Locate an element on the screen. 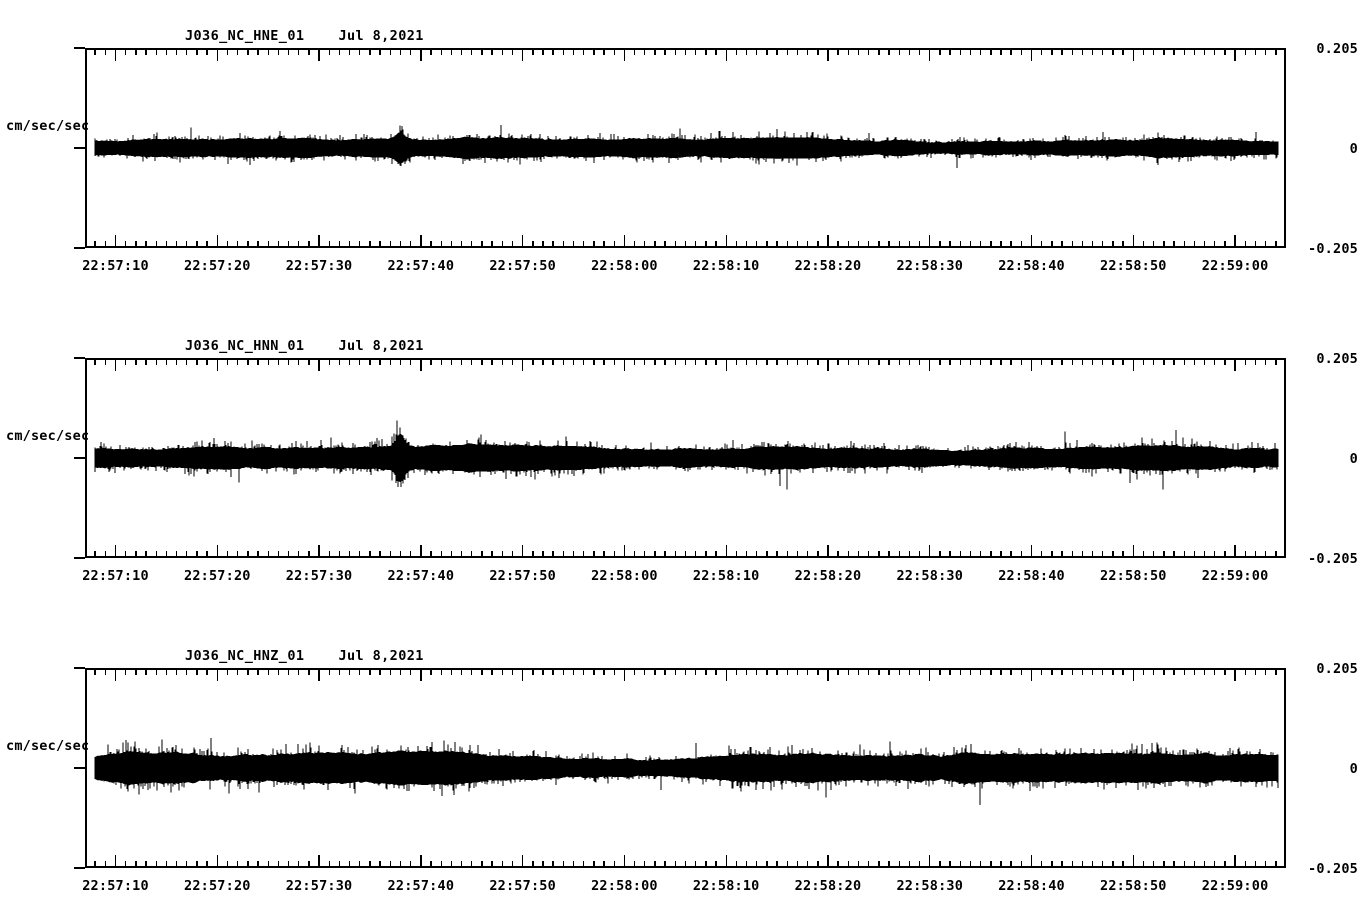  y-tick-label-min-hnn: -0.205 is located at coordinates (1333, 559).